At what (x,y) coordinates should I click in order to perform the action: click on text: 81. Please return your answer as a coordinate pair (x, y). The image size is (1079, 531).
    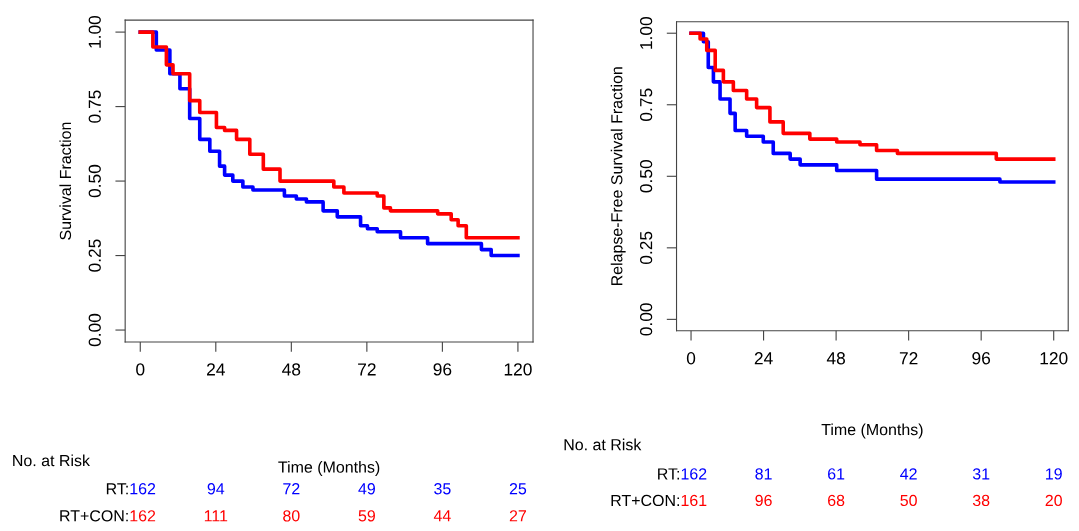
    Looking at the image, I should click on (763, 474).